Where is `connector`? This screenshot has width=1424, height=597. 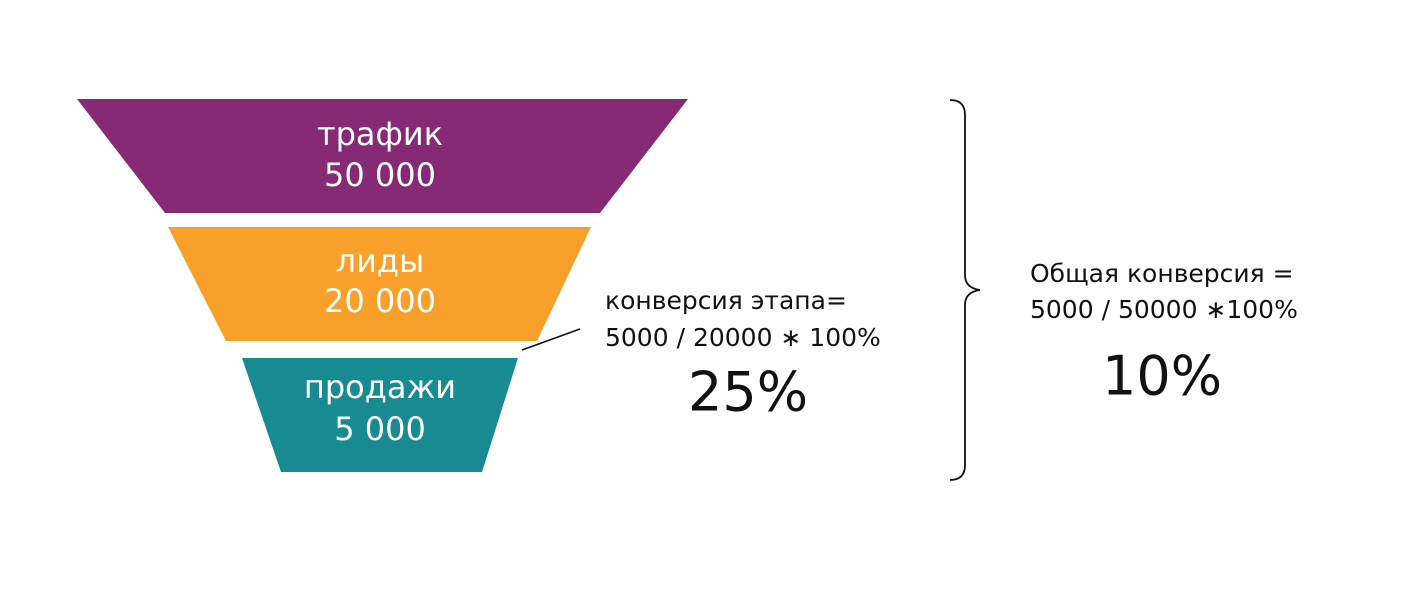 connector is located at coordinates (551, 339).